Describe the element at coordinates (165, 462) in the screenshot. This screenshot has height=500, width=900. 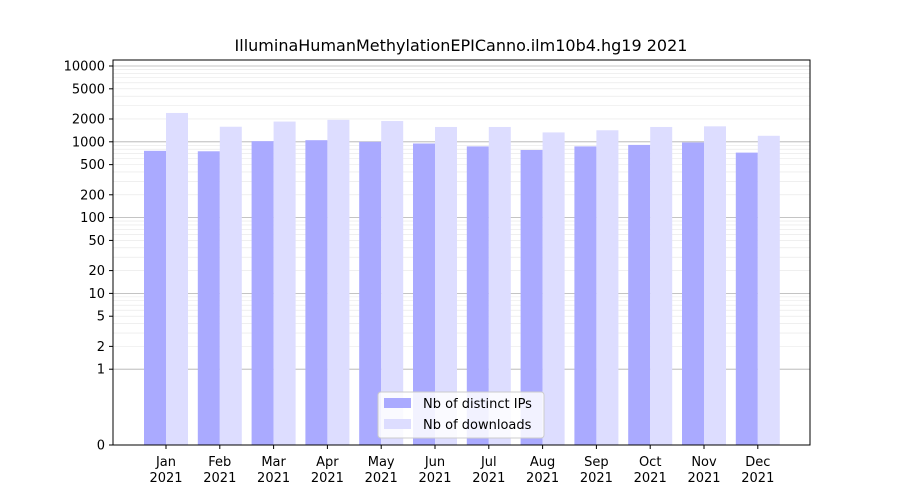
I see `x-tick-label-month: Jan` at that location.